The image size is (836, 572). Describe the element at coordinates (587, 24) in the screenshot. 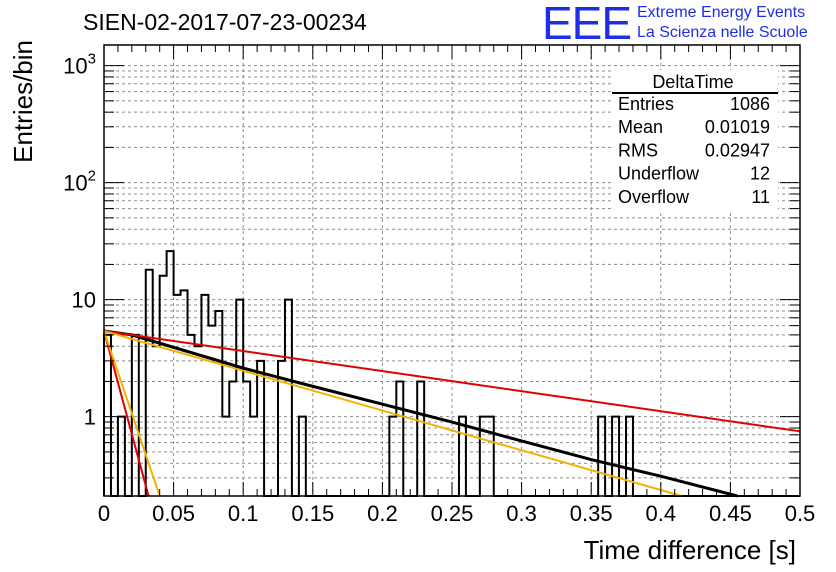

I see `logo-letters: EEE` at that location.